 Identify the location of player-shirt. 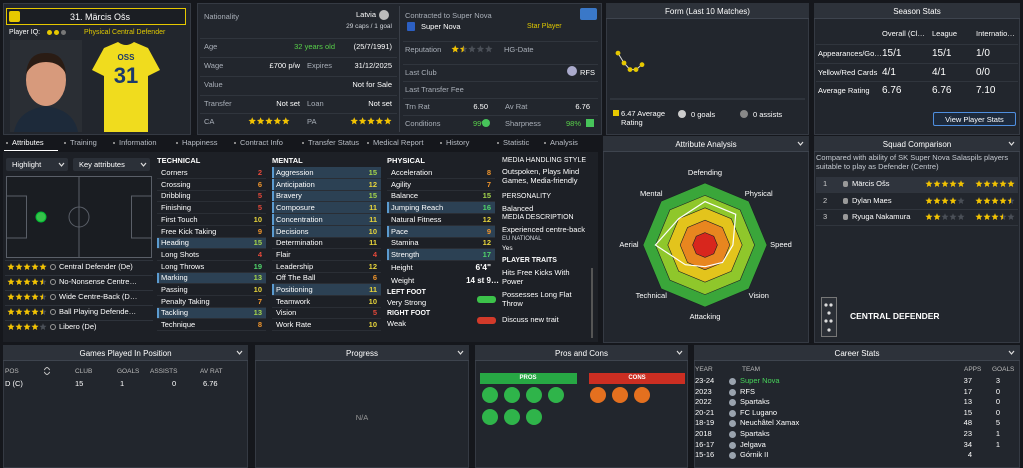
(126, 87).